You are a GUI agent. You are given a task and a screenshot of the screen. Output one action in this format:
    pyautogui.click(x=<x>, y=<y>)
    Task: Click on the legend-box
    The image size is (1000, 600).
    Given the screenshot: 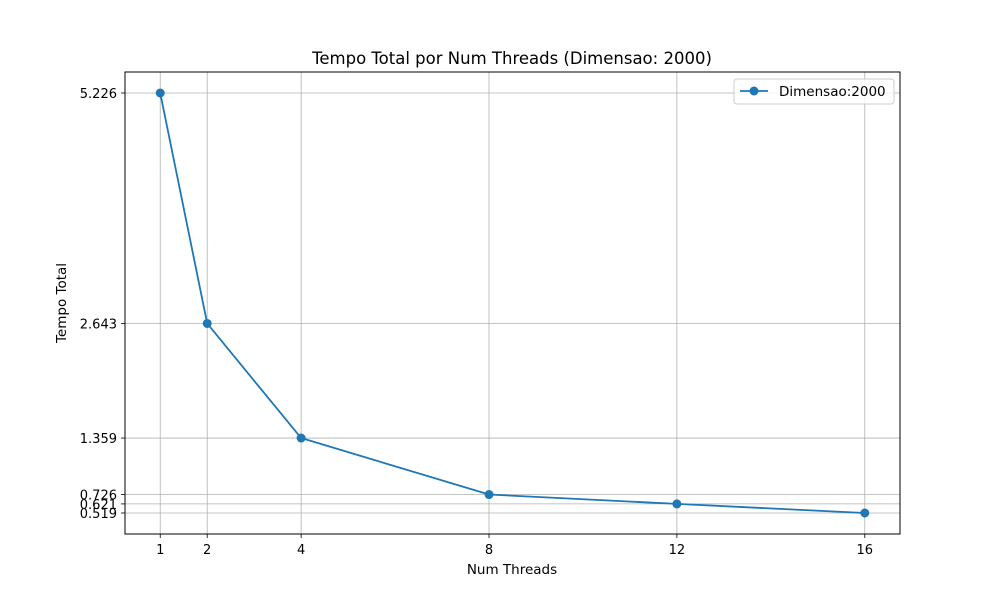 What is the action you would take?
    pyautogui.click(x=814, y=91)
    